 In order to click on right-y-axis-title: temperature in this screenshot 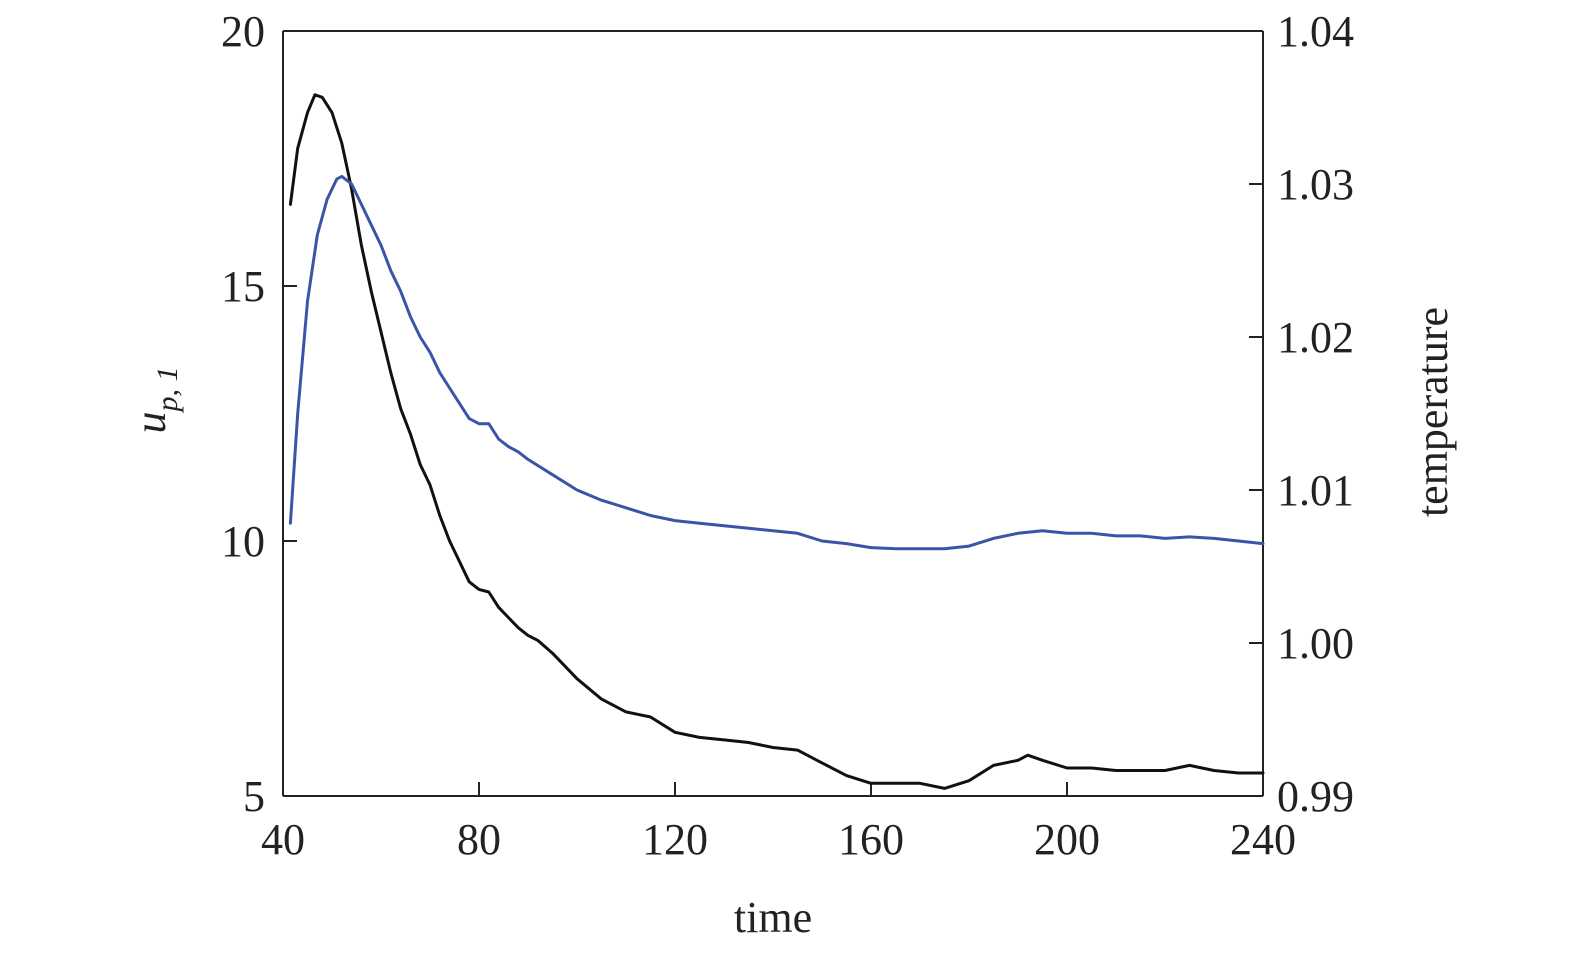, I will do `click(1432, 412)`.